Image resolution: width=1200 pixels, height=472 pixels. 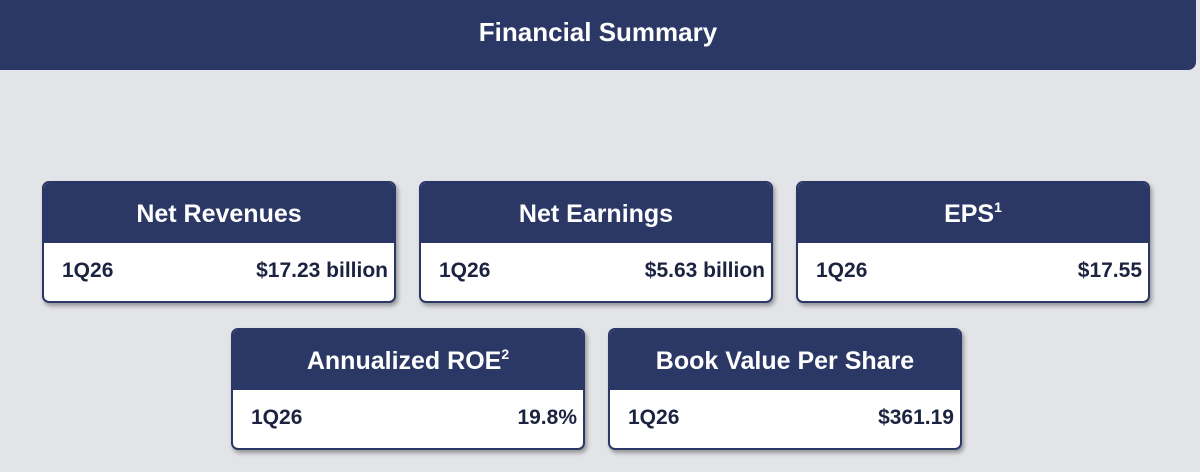 I want to click on card-header: EPS1, so click(x=973, y=213).